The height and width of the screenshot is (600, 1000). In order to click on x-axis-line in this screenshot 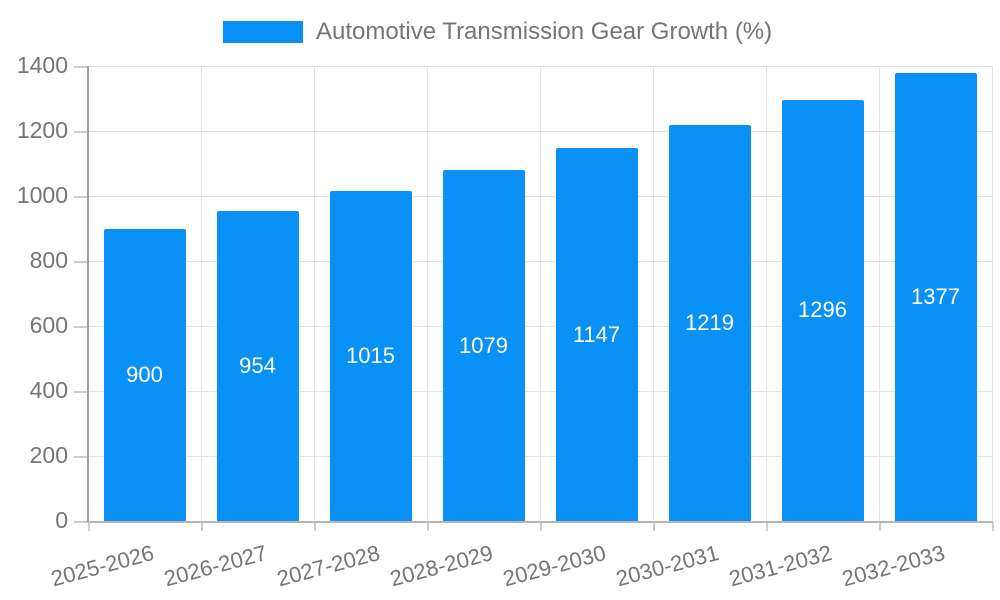, I will do `click(540, 522)`.